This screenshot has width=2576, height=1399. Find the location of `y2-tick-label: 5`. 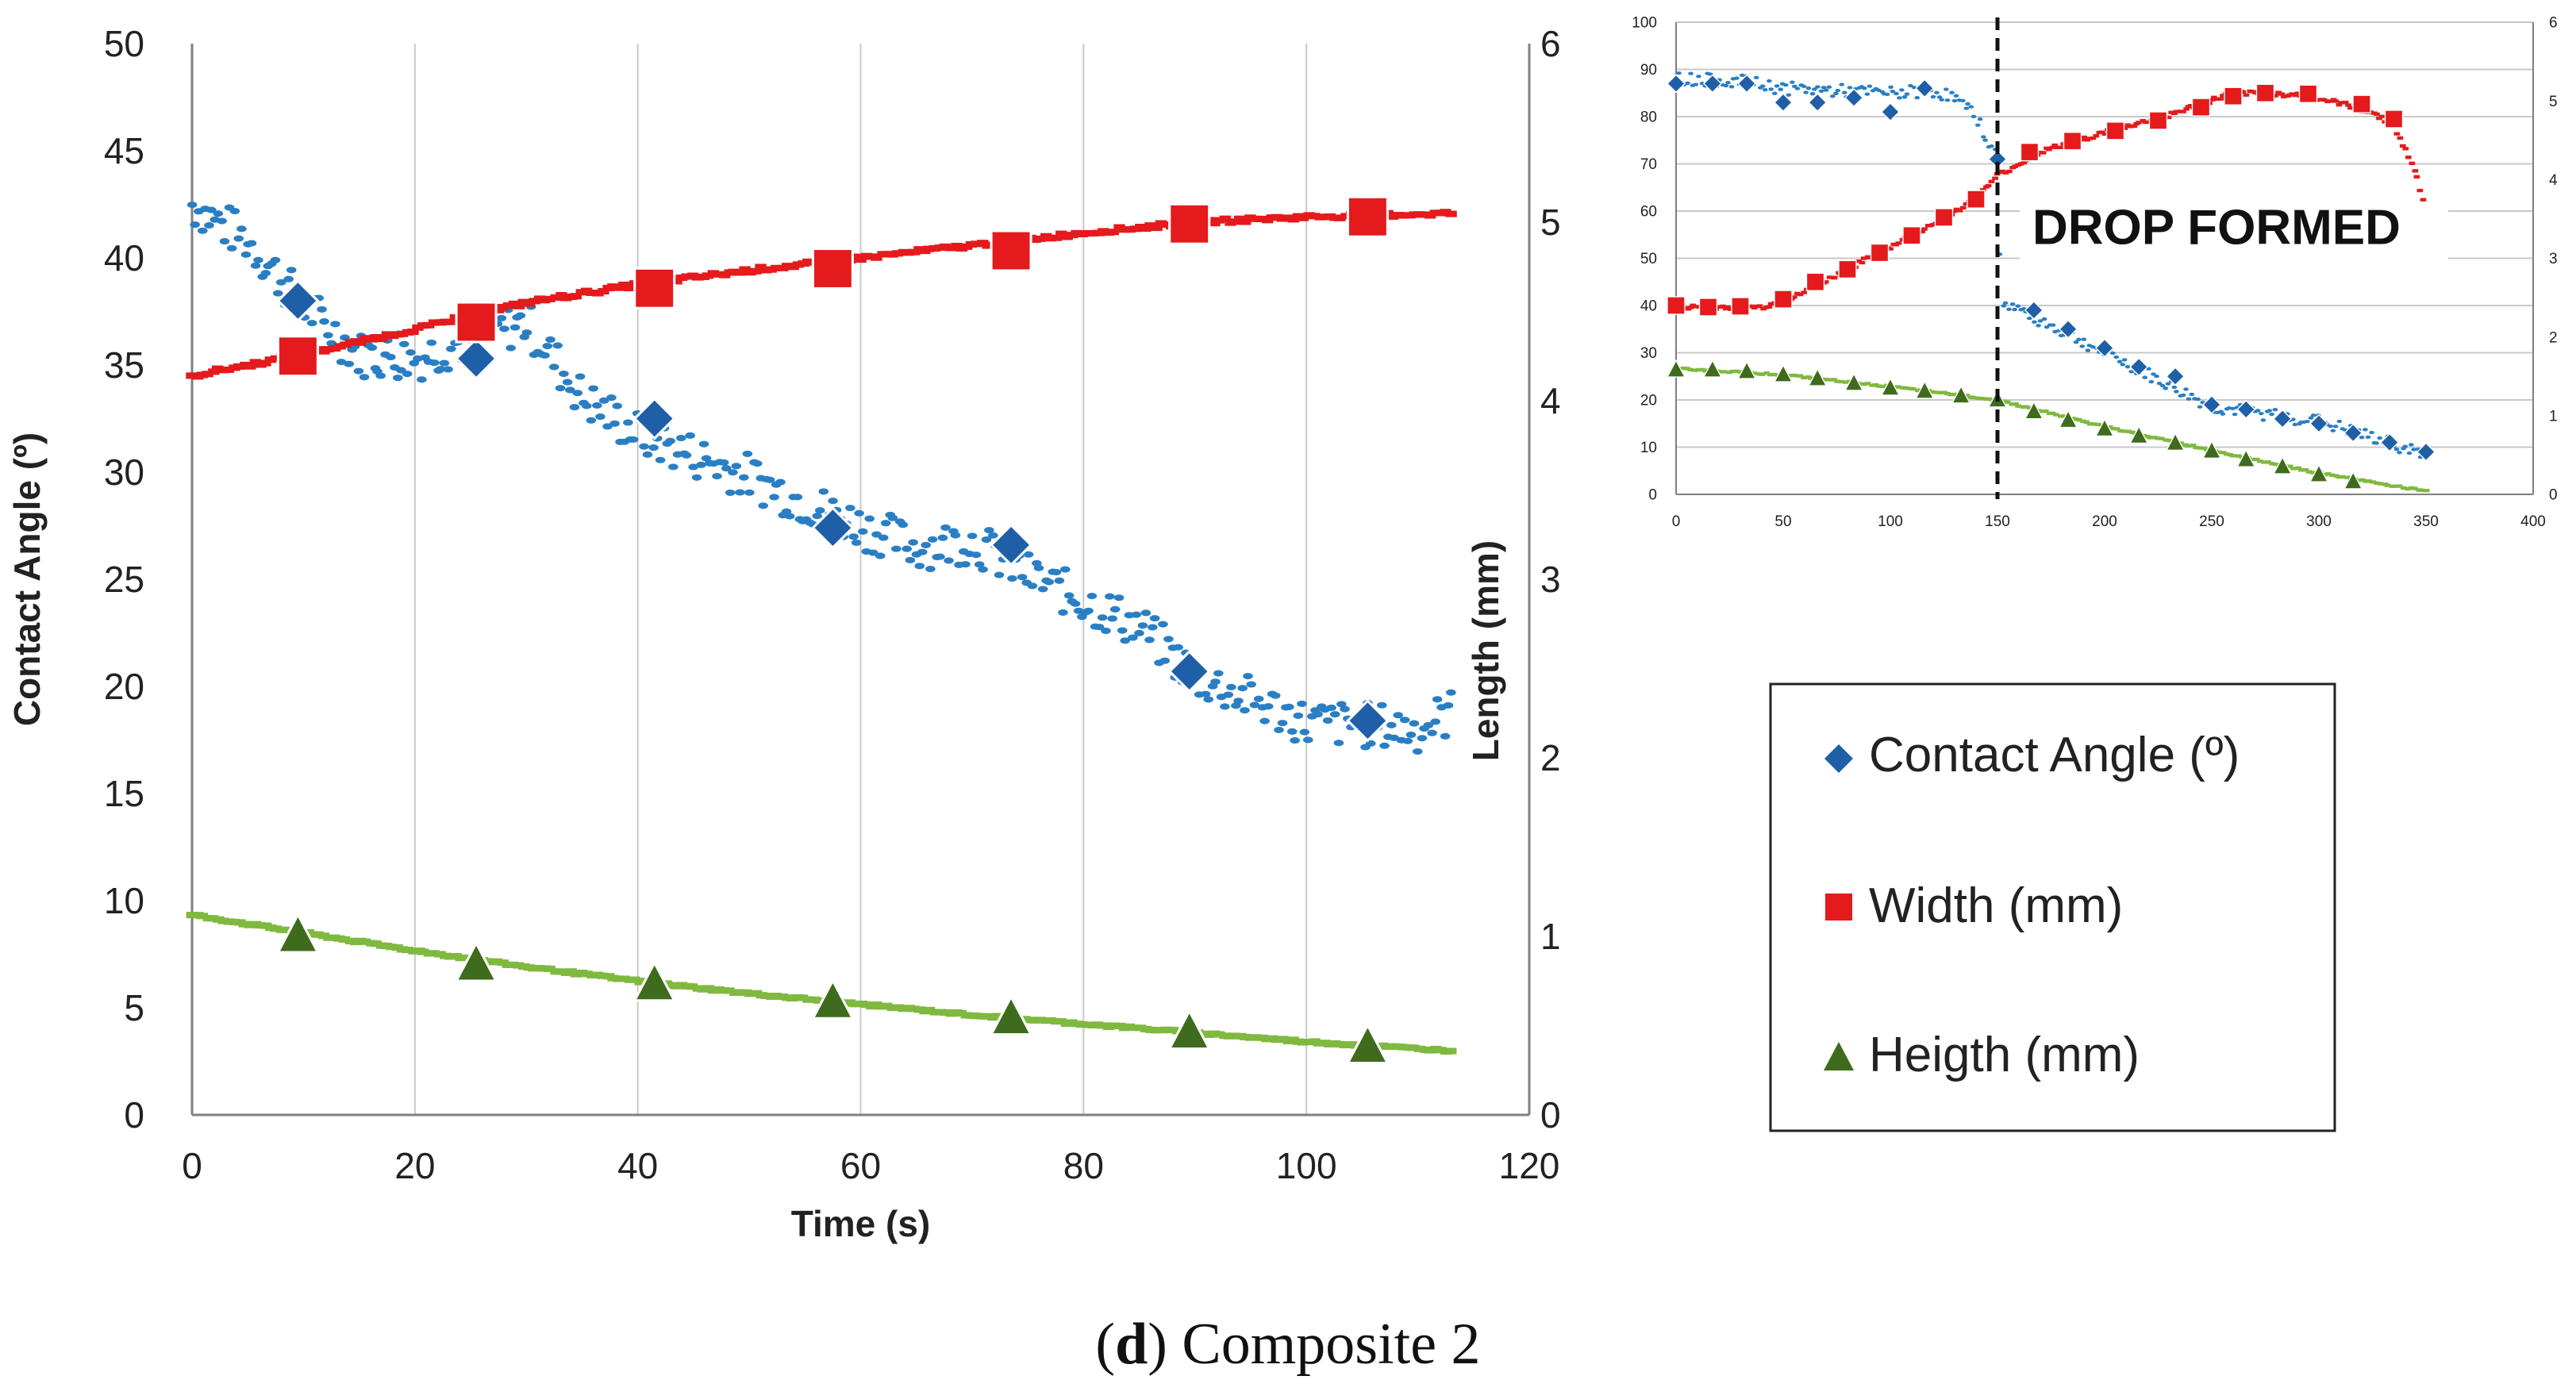

y2-tick-label: 5 is located at coordinates (2553, 102).